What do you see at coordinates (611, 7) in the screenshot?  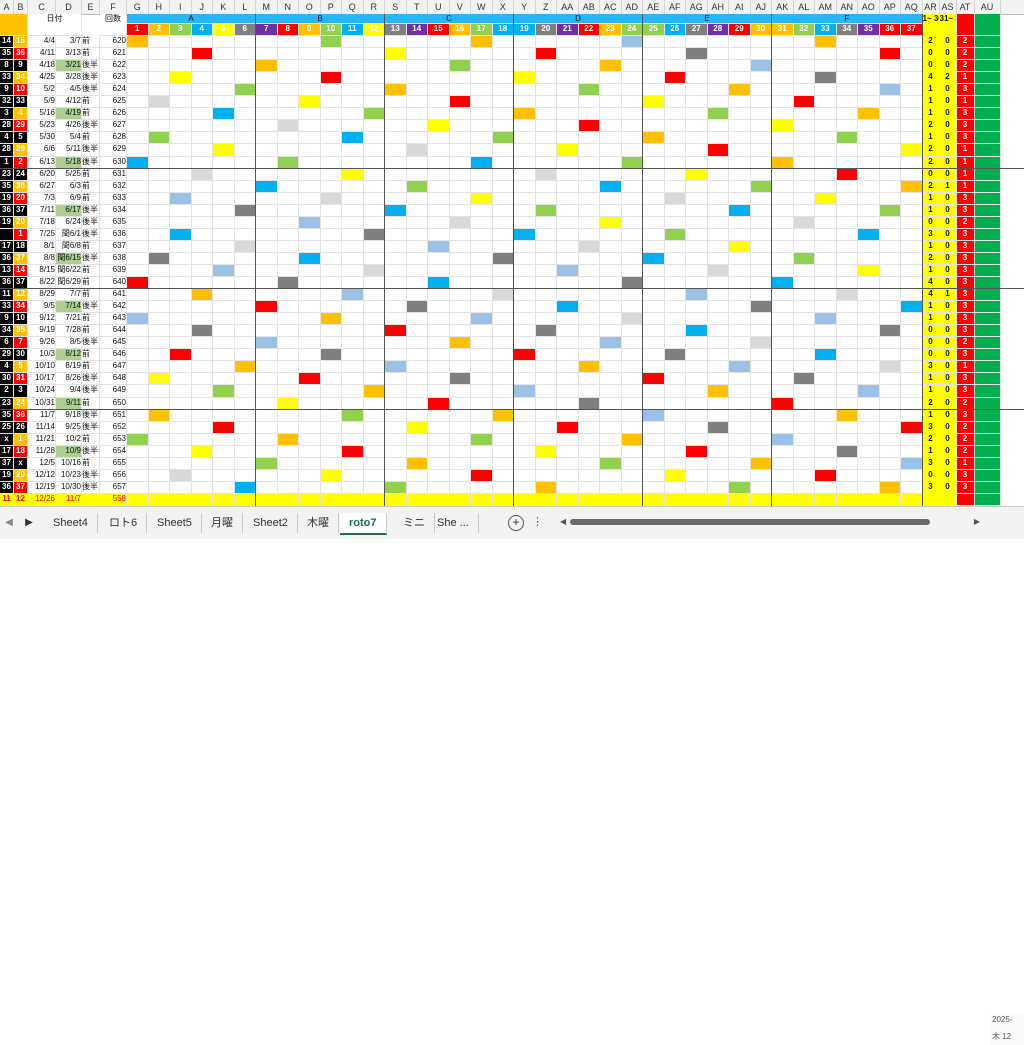 I see `column-header-ac: AC` at bounding box center [611, 7].